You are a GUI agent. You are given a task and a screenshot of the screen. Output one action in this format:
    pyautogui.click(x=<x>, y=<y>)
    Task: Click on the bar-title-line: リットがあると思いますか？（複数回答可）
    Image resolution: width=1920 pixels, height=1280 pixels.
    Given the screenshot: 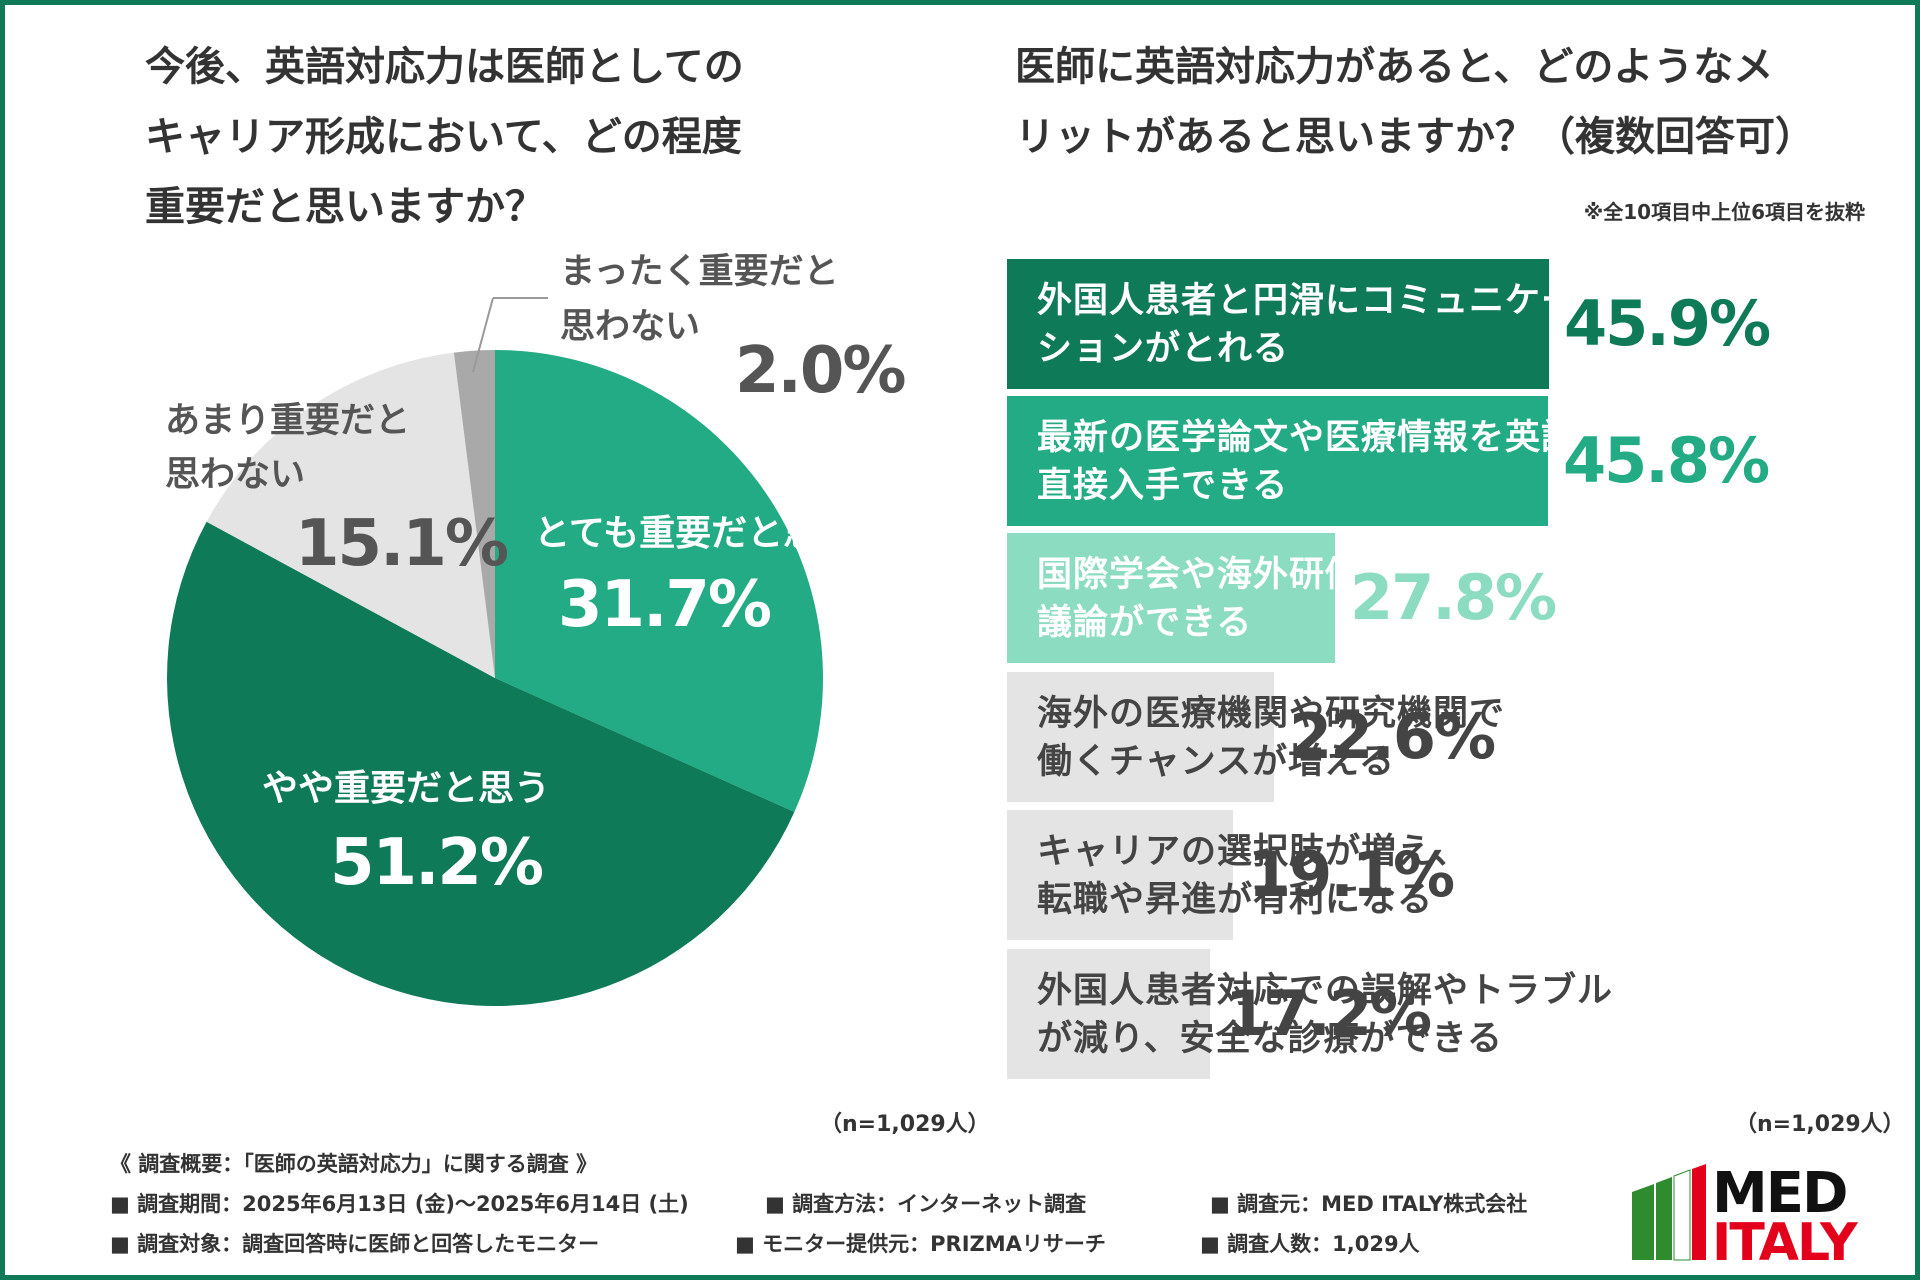 What is the action you would take?
    pyautogui.click(x=1415, y=137)
    